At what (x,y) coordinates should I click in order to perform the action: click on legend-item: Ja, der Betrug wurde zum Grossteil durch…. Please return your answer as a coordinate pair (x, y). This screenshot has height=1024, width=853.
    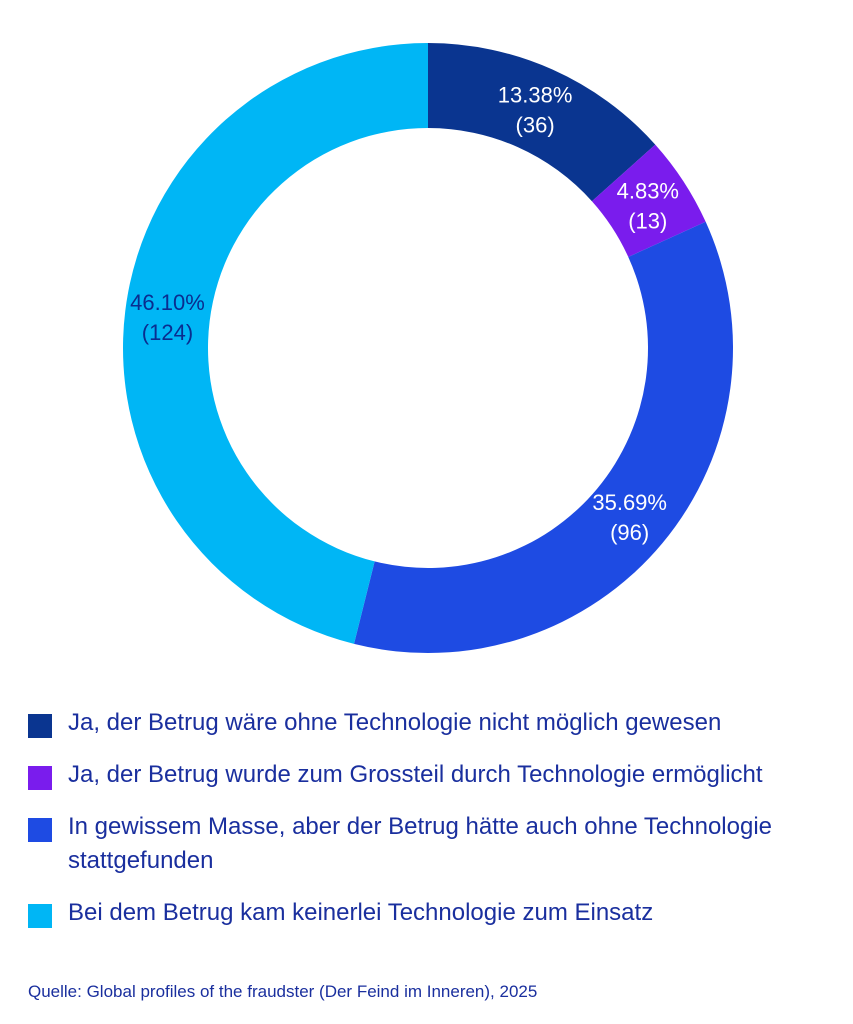
    Looking at the image, I should click on (433, 775).